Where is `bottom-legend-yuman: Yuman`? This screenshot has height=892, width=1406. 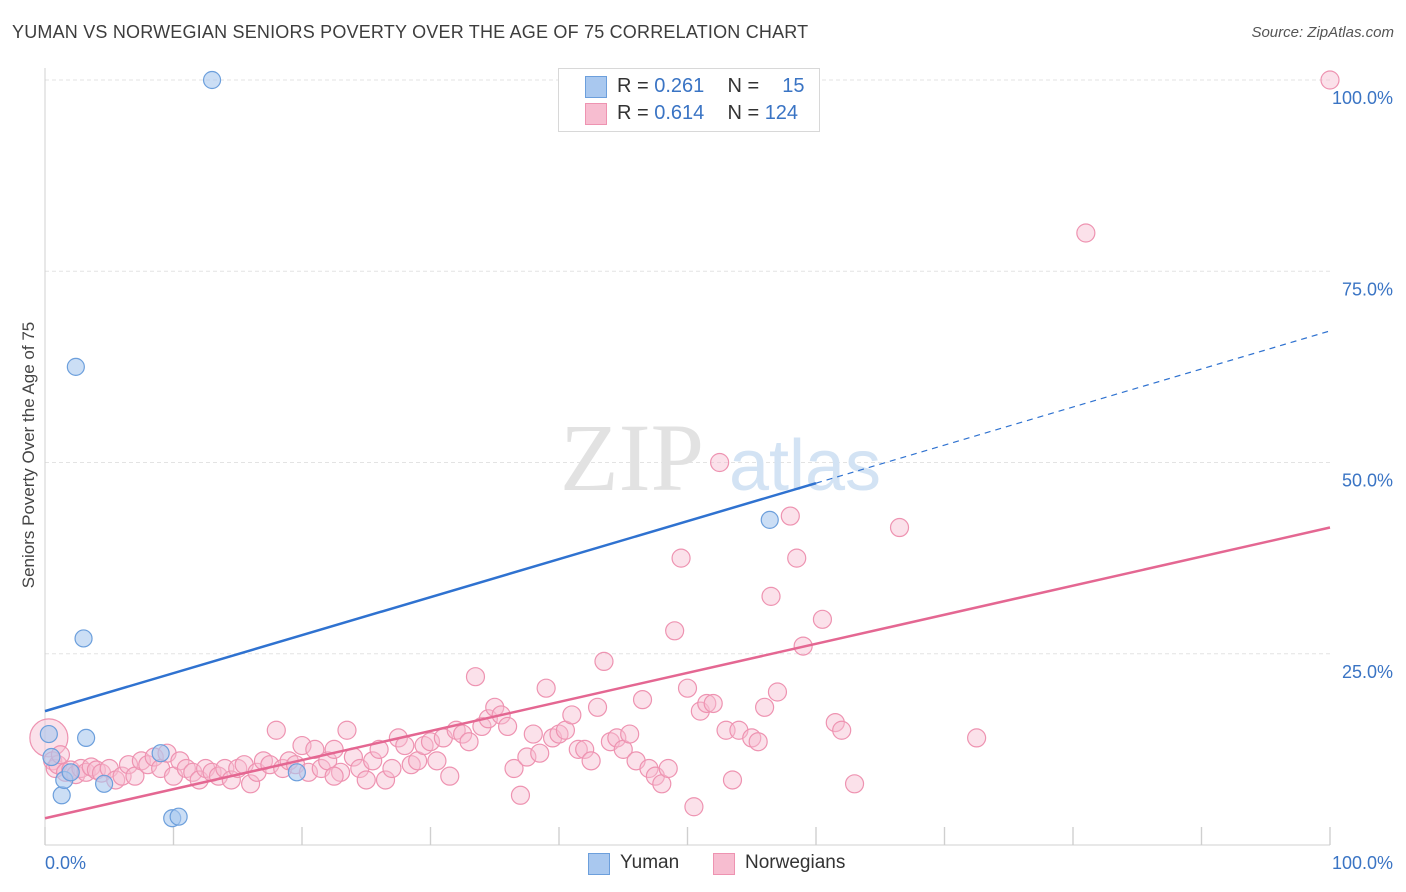 bottom-legend-yuman: Yuman is located at coordinates (643, 864).